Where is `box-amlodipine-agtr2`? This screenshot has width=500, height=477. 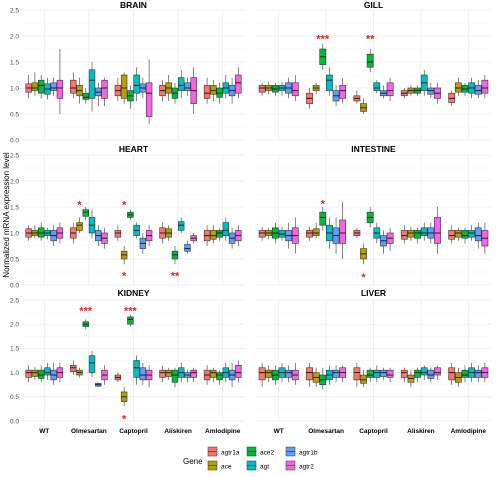 box-amlodipine-agtr2 is located at coordinates (485, 372).